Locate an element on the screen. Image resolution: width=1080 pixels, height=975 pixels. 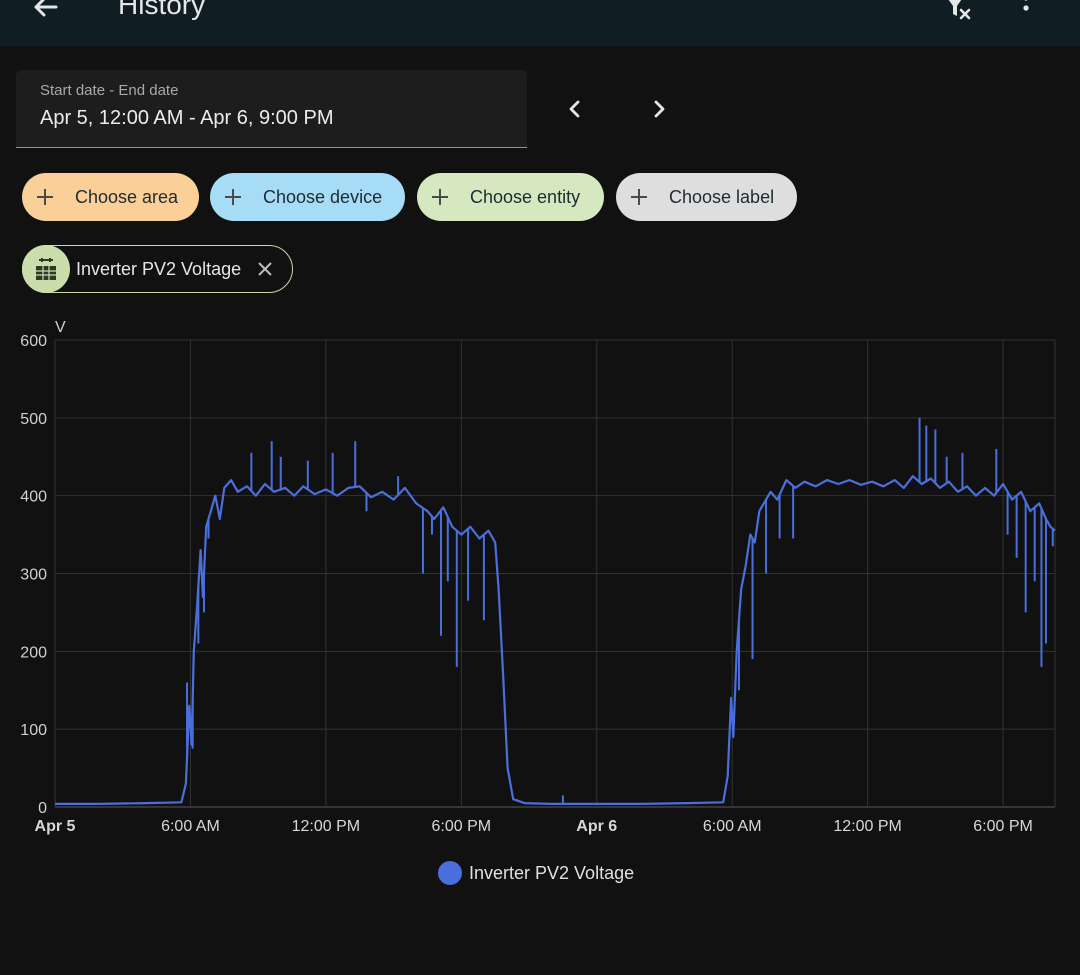
chart-legend-item: Inverter PV2 Voltage is located at coordinates (536, 873).